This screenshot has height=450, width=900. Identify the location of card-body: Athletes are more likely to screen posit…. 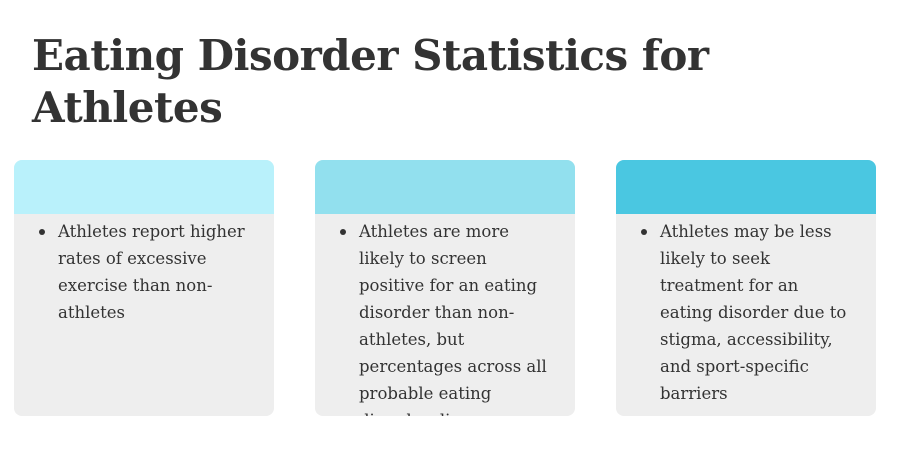
(445, 315).